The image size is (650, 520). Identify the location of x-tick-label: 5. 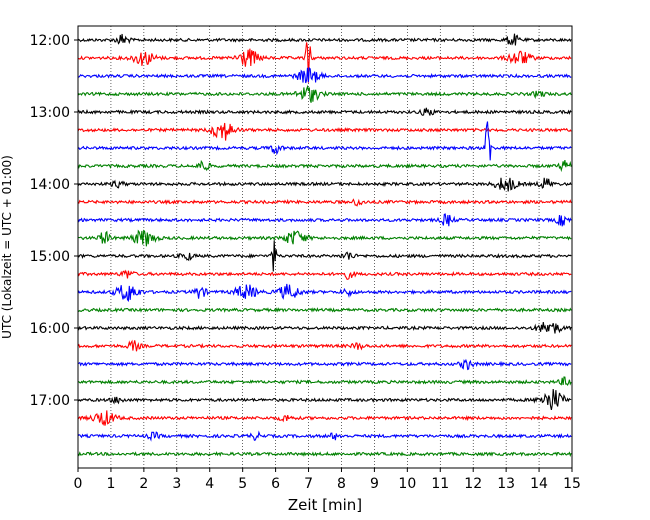
(242, 484).